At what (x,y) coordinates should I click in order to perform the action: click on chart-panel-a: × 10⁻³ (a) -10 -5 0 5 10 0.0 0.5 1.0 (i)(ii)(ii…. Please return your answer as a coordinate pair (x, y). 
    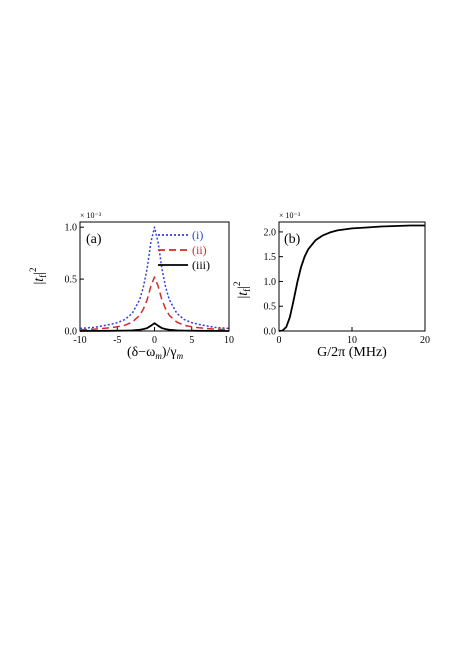
    Looking at the image, I should click on (131, 286).